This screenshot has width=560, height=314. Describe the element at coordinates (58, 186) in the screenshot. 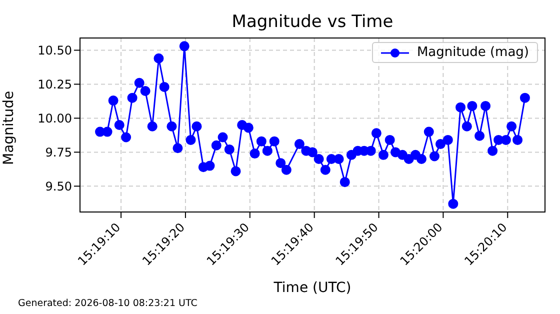

I see `y-tick-label: 9.50` at that location.